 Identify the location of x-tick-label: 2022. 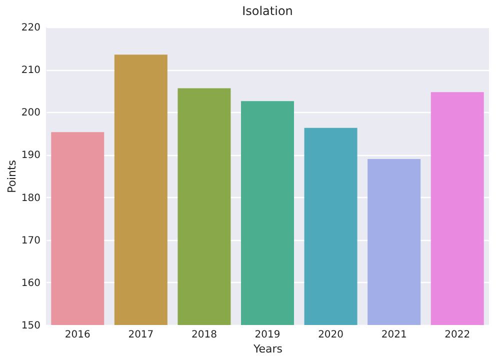
(457, 335).